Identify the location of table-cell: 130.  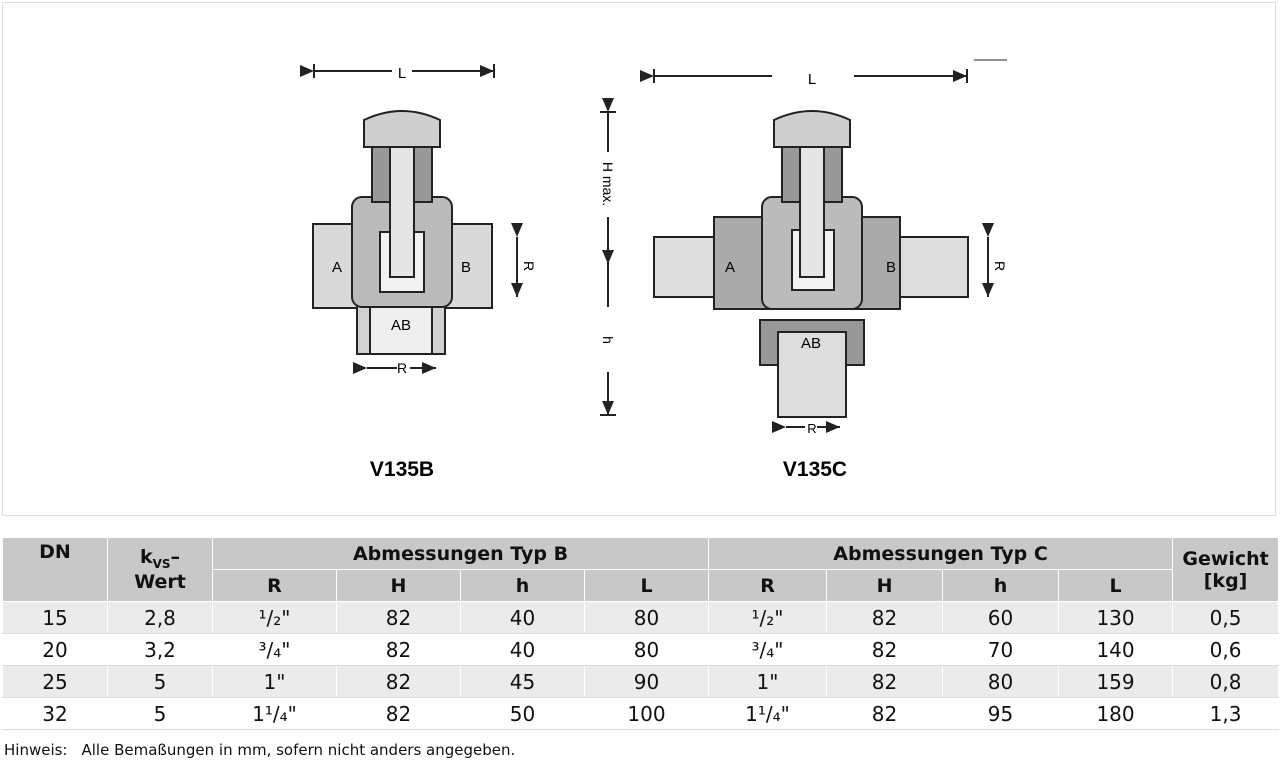
(1116, 617).